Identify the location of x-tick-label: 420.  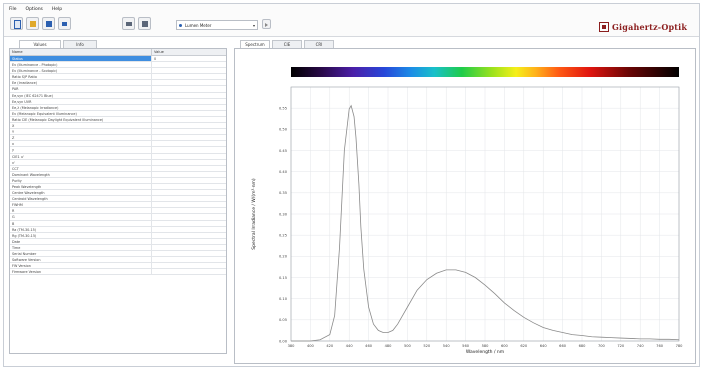
(330, 346).